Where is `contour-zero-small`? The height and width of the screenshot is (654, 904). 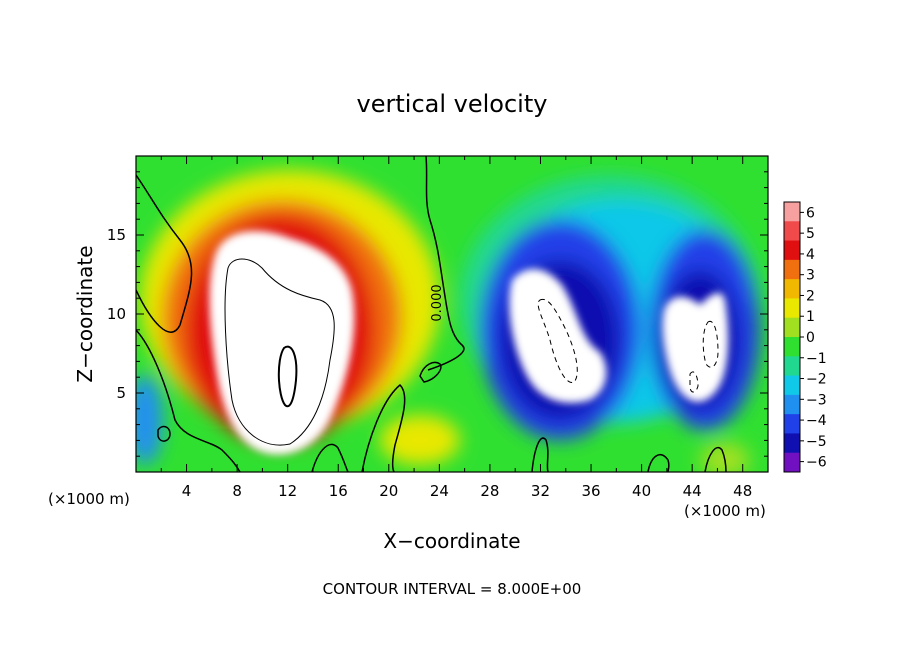
contour-zero-small is located at coordinates (164, 433).